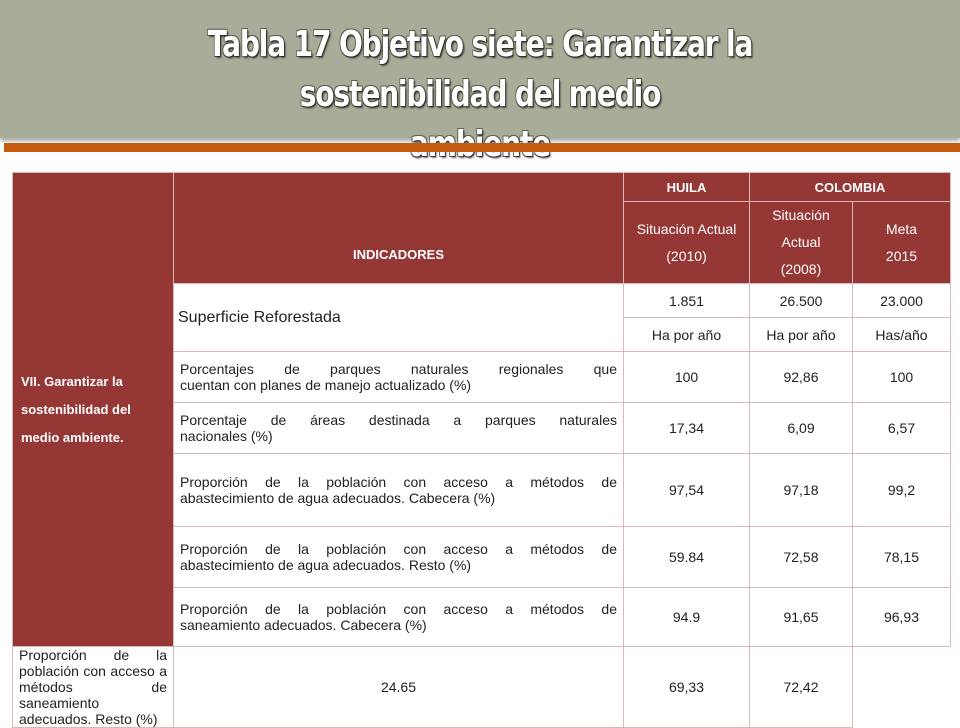 Image resolution: width=960 pixels, height=728 pixels. What do you see at coordinates (686, 300) in the screenshot?
I see `value-huila: 1.851` at bounding box center [686, 300].